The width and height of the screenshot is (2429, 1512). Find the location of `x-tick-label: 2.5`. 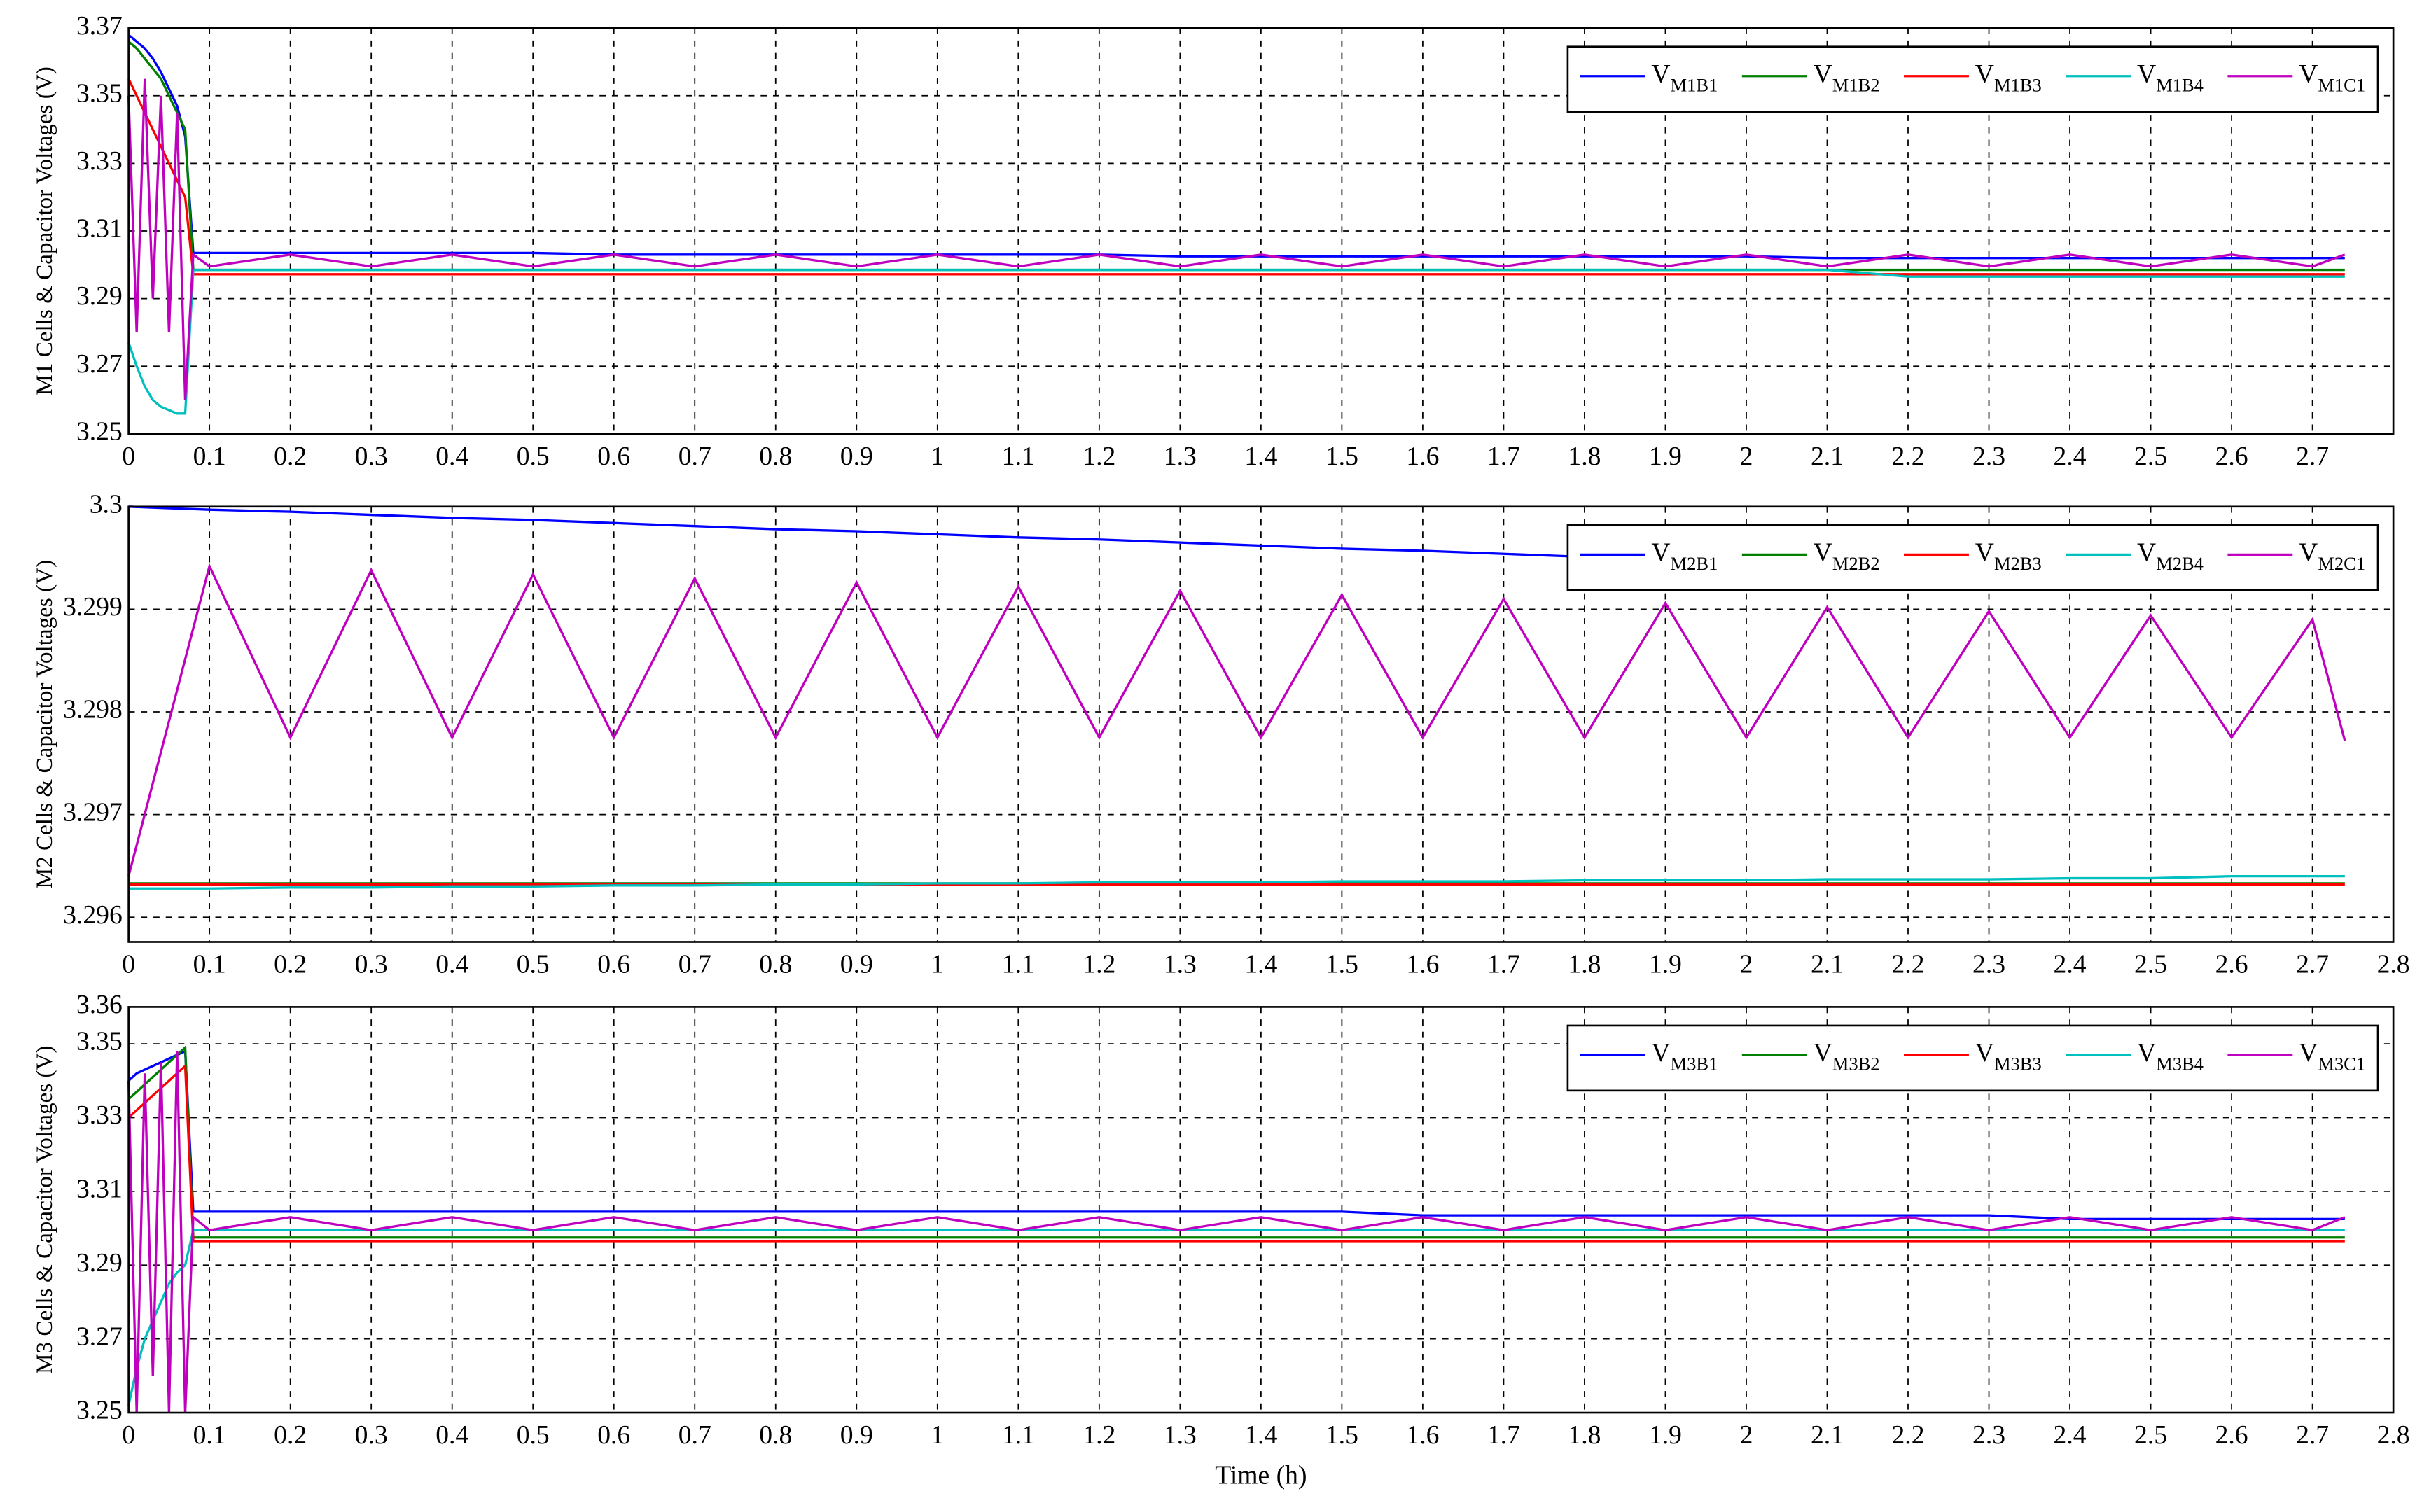

x-tick-label: 2.5 is located at coordinates (2150, 1435).